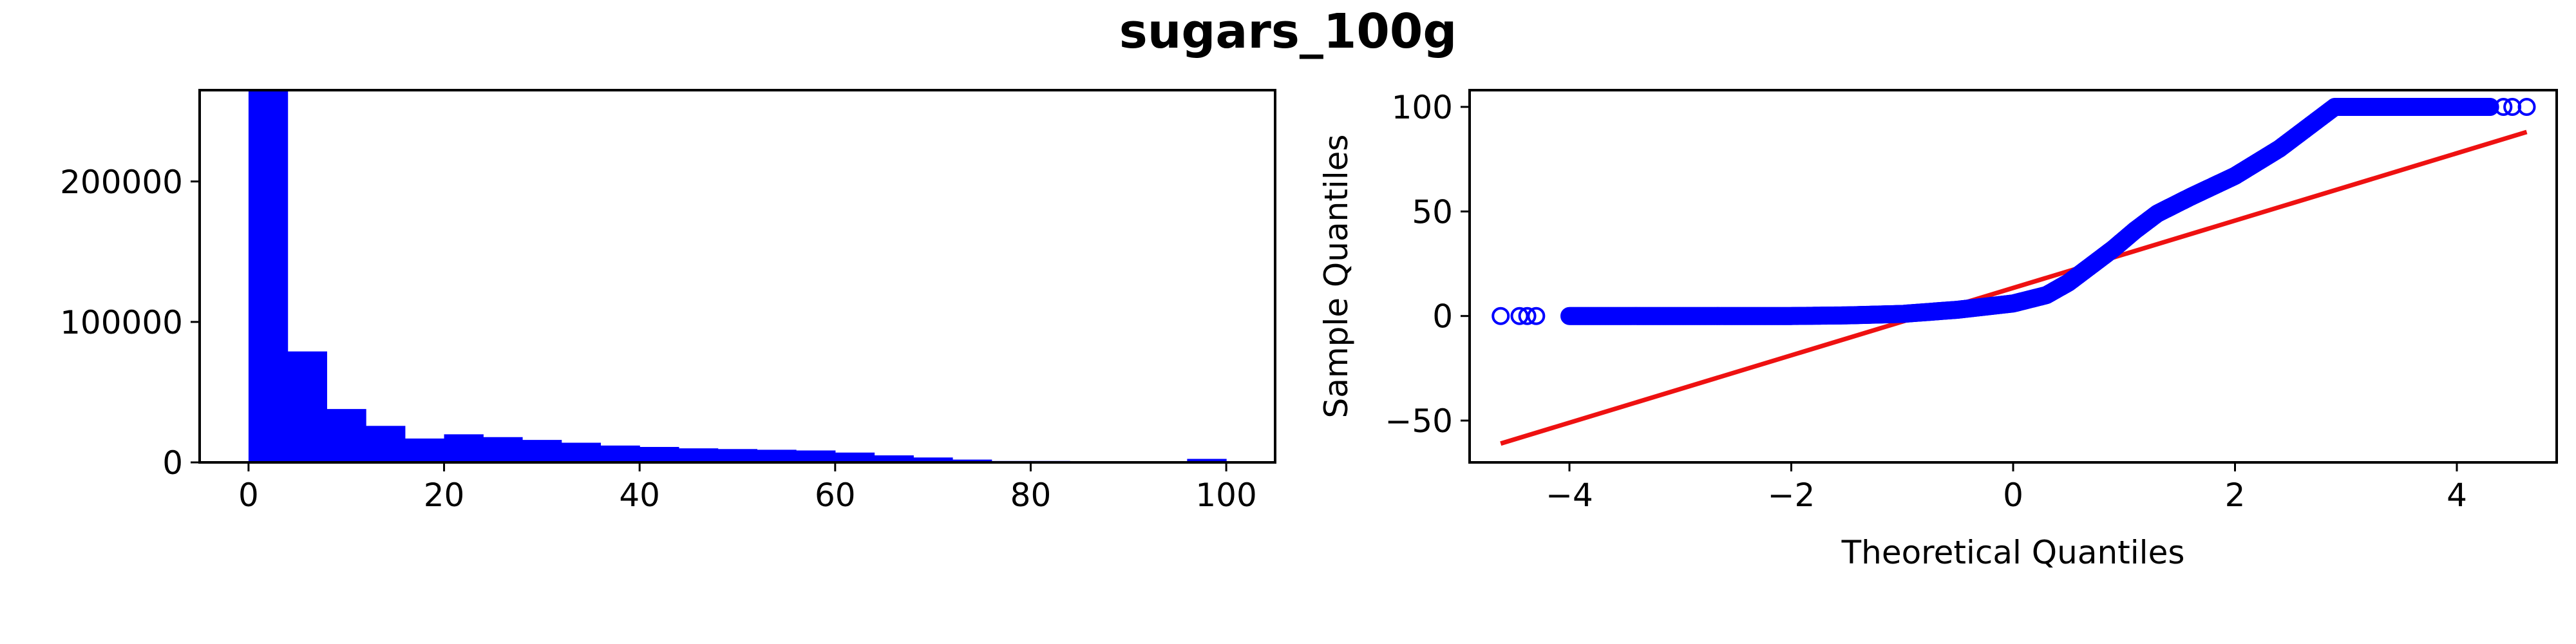 The image size is (2576, 644). I want to click on qq-y-tick-label: 0, so click(1442, 317).